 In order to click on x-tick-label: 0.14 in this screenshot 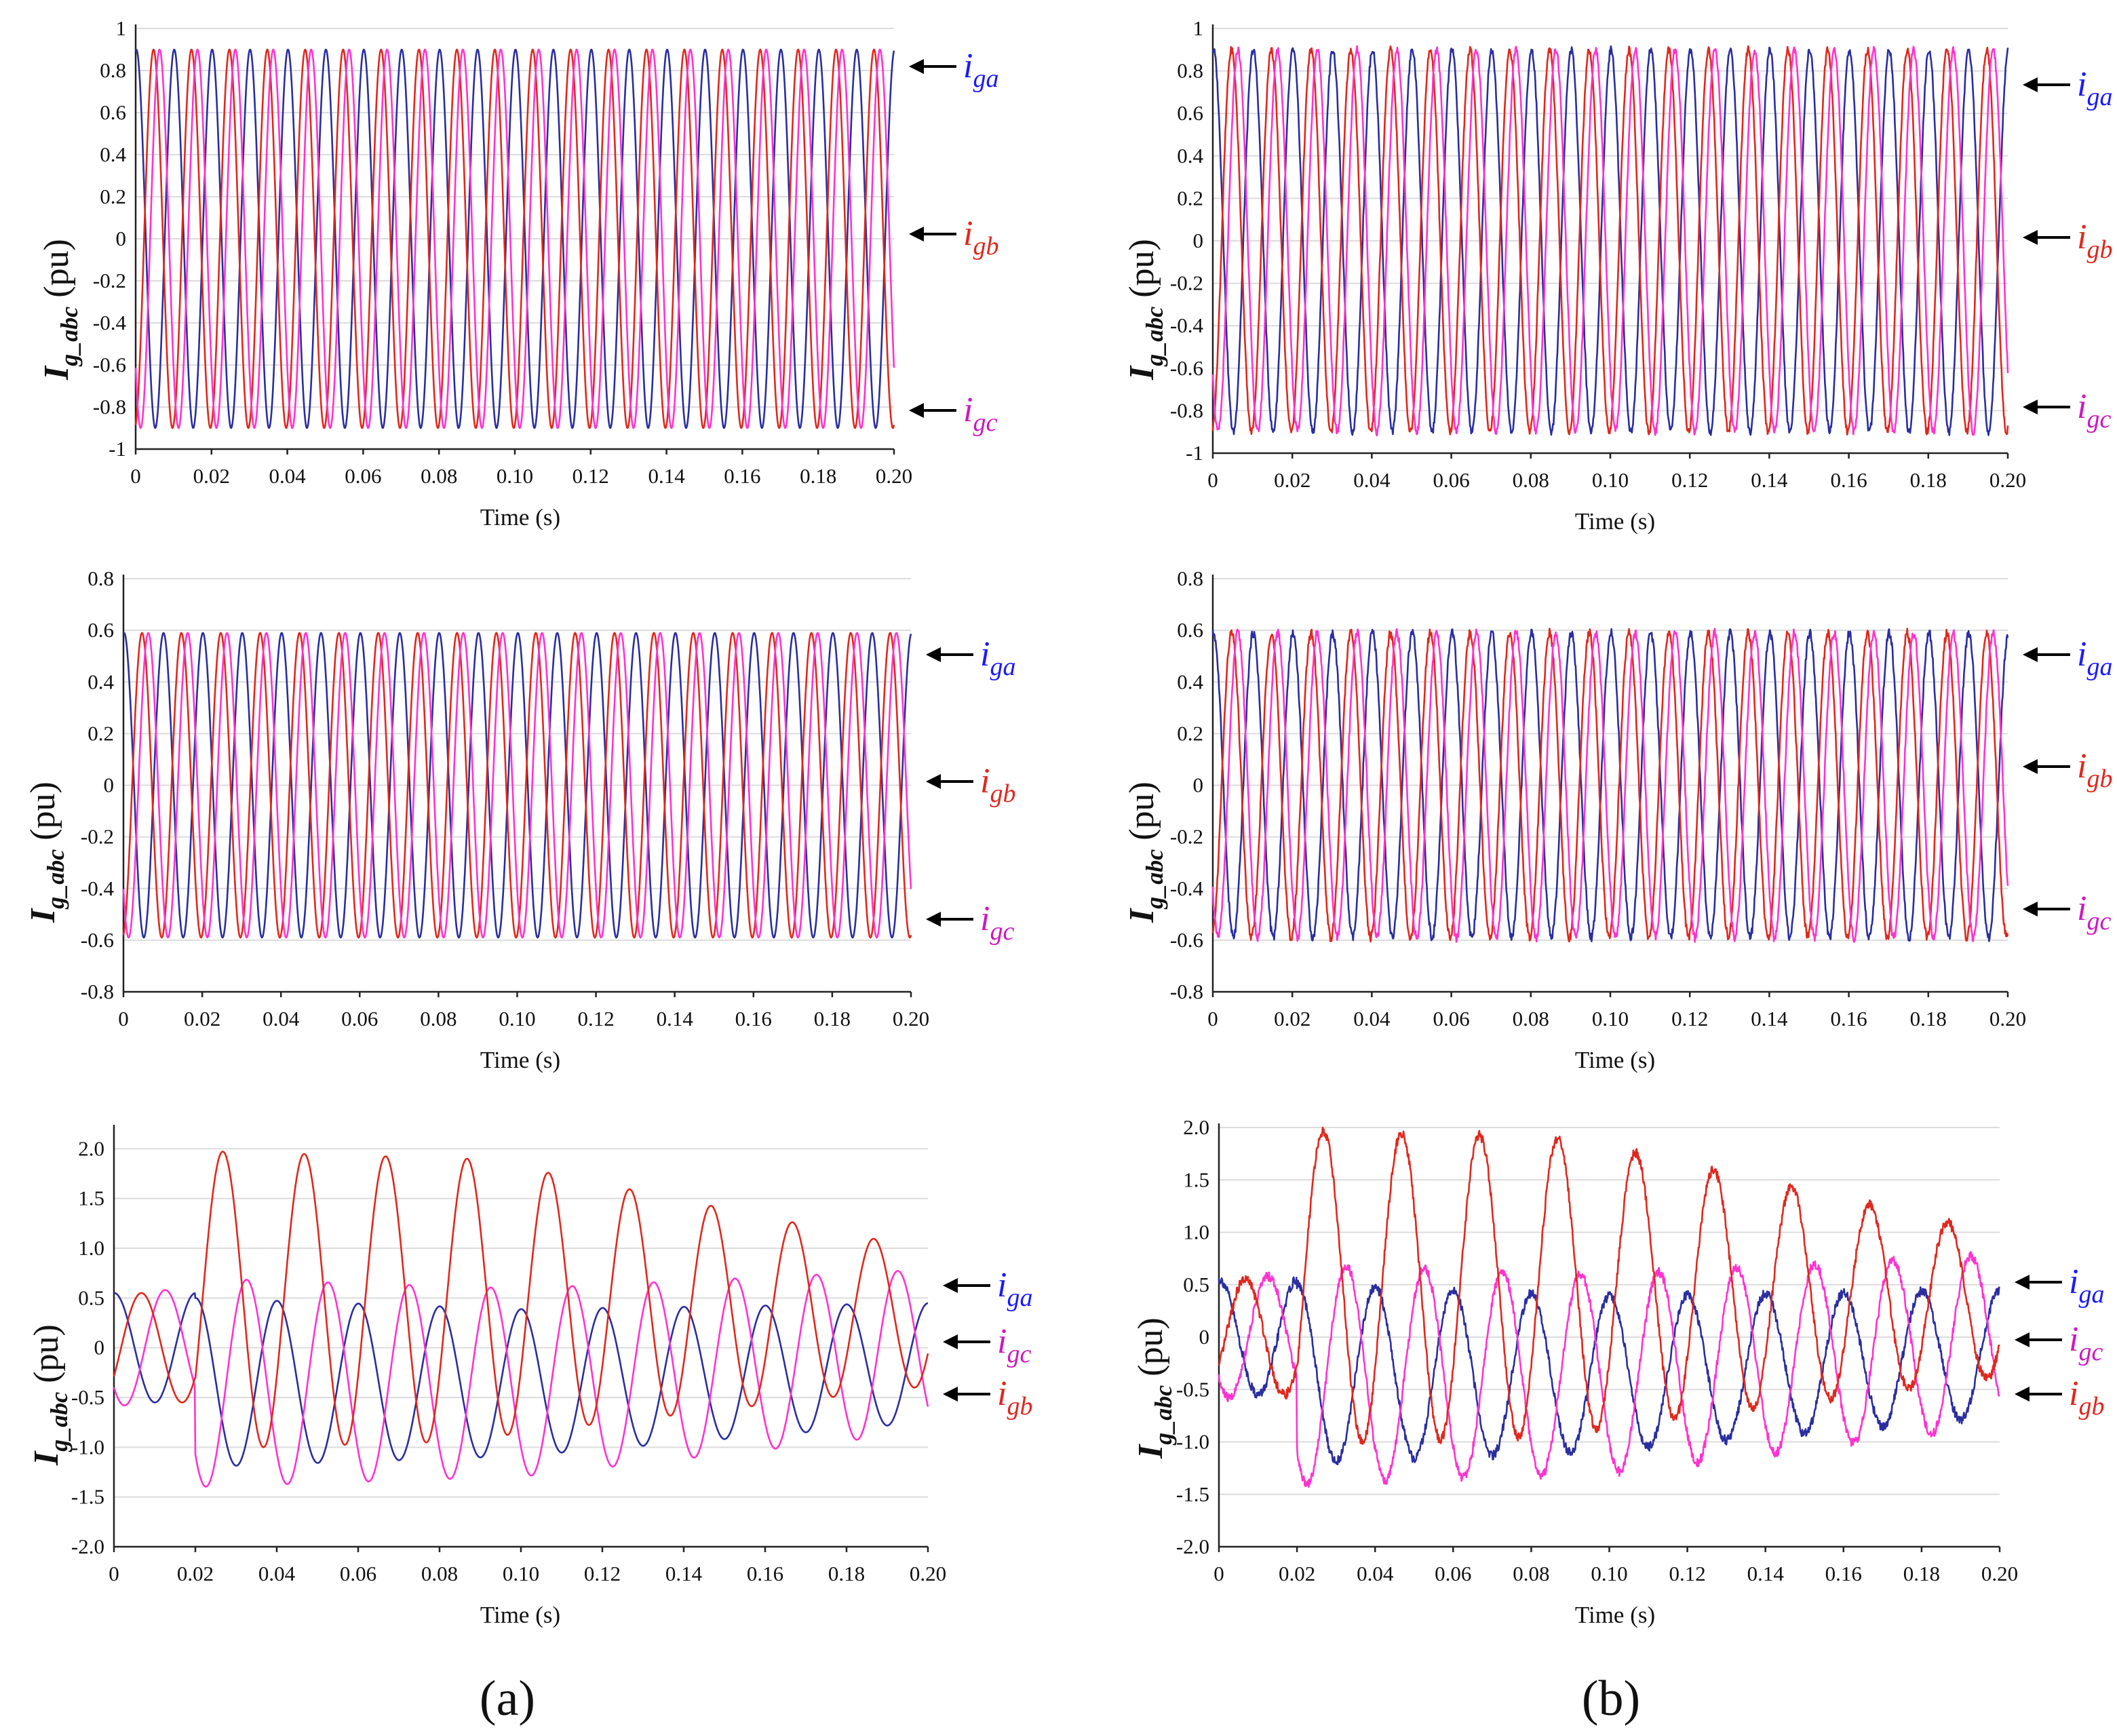, I will do `click(684, 1573)`.